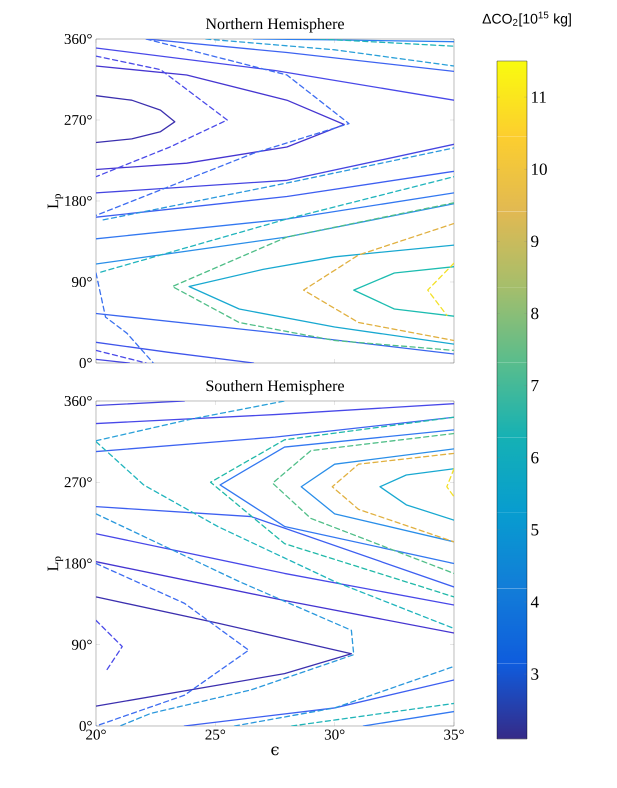  What do you see at coordinates (526, 19) in the screenshot?
I see `color-bar-title: ΔCO$_{2}$[10$^{15}$ kg]` at bounding box center [526, 19].